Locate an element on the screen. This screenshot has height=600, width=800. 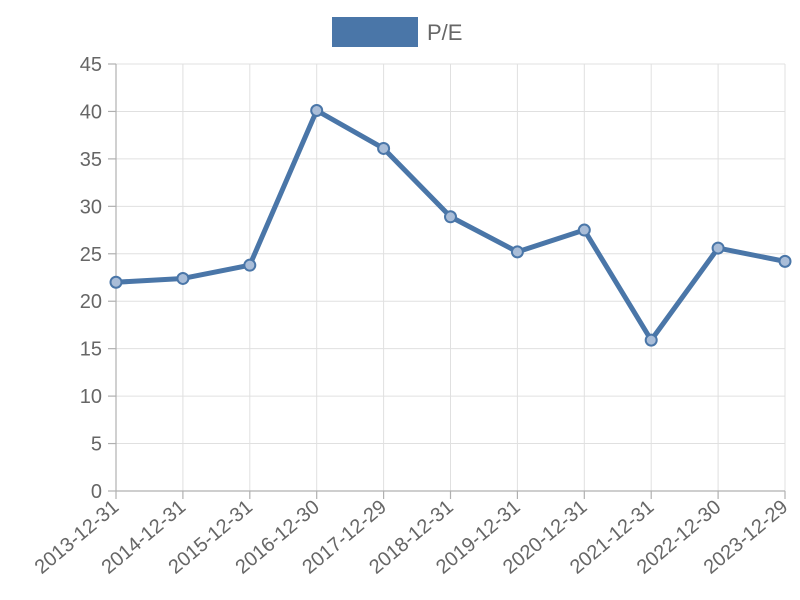
y-tick-label: 45 is located at coordinates (91, 65).